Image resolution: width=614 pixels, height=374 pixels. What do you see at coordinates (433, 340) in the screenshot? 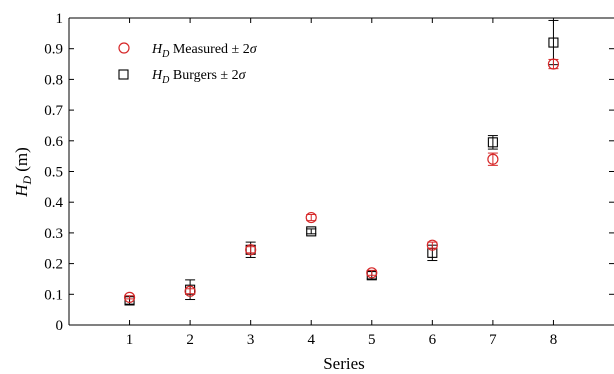
I see `x-tick-label: 6` at bounding box center [433, 340].